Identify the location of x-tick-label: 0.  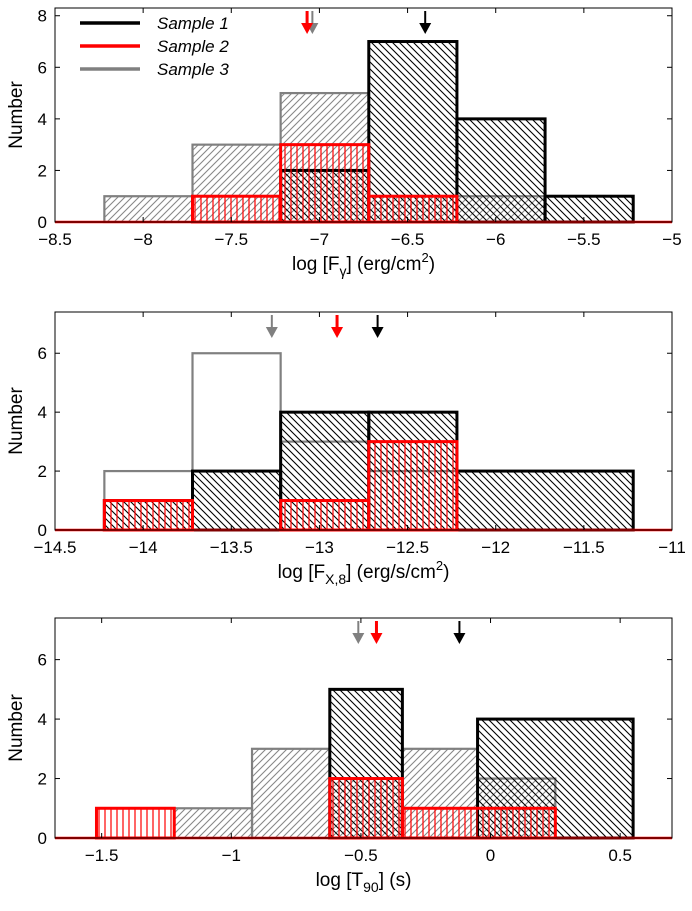
(490, 855).